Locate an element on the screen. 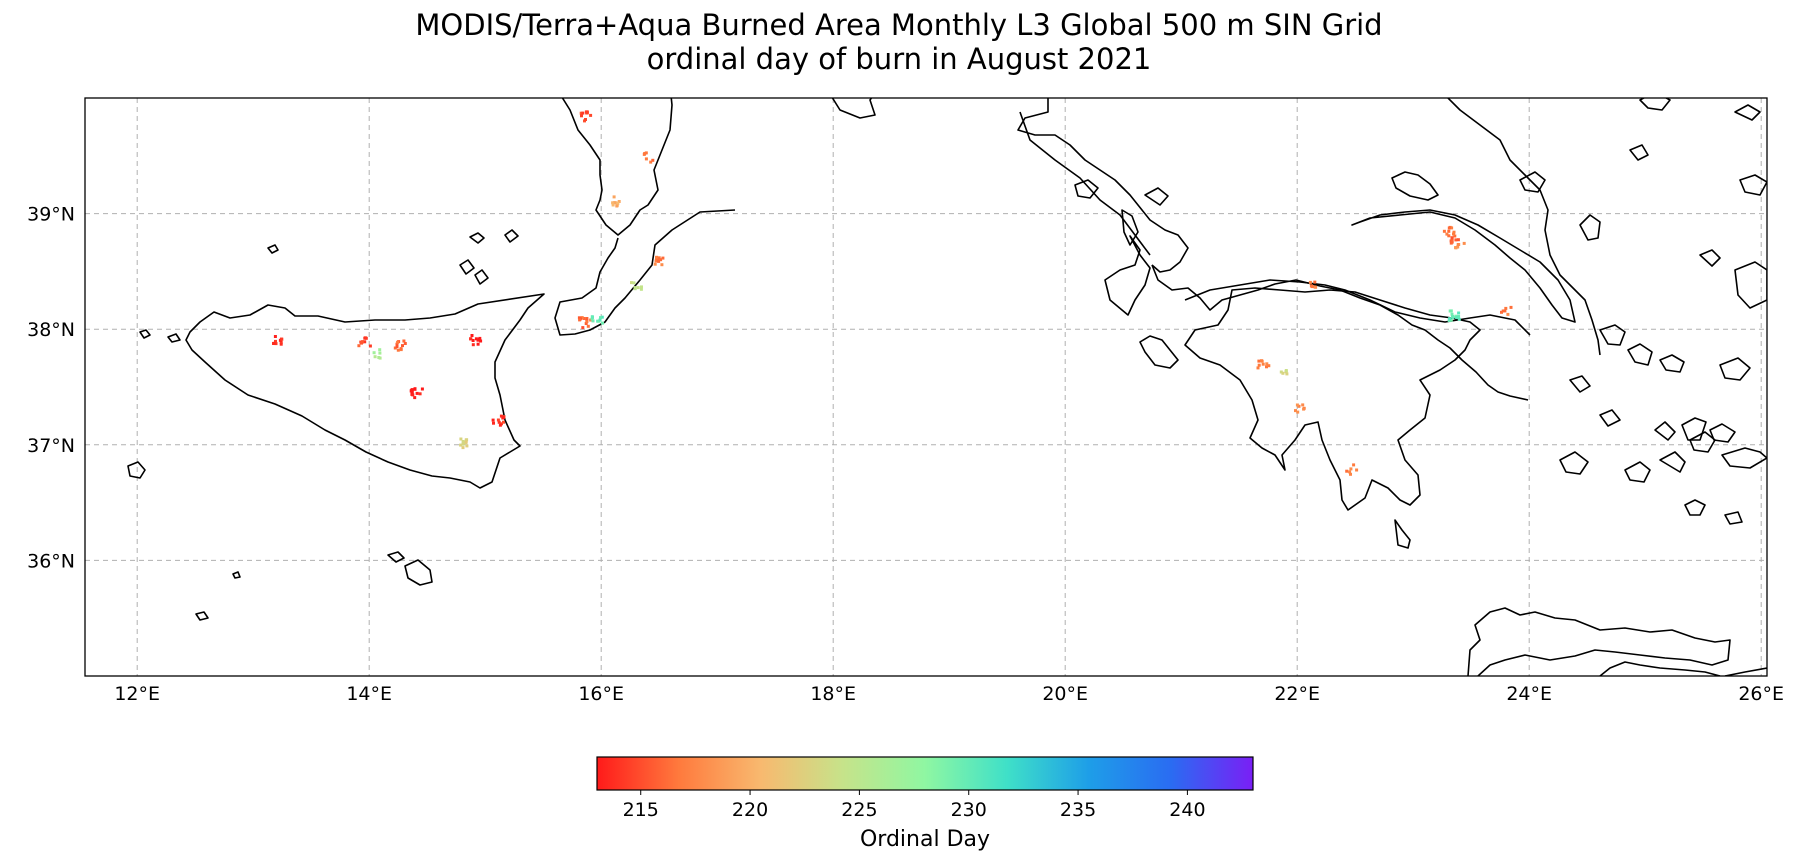 Image resolution: width=1798 pixels, height=864 pixels. lon-tick-label: 22°E is located at coordinates (1297, 694).